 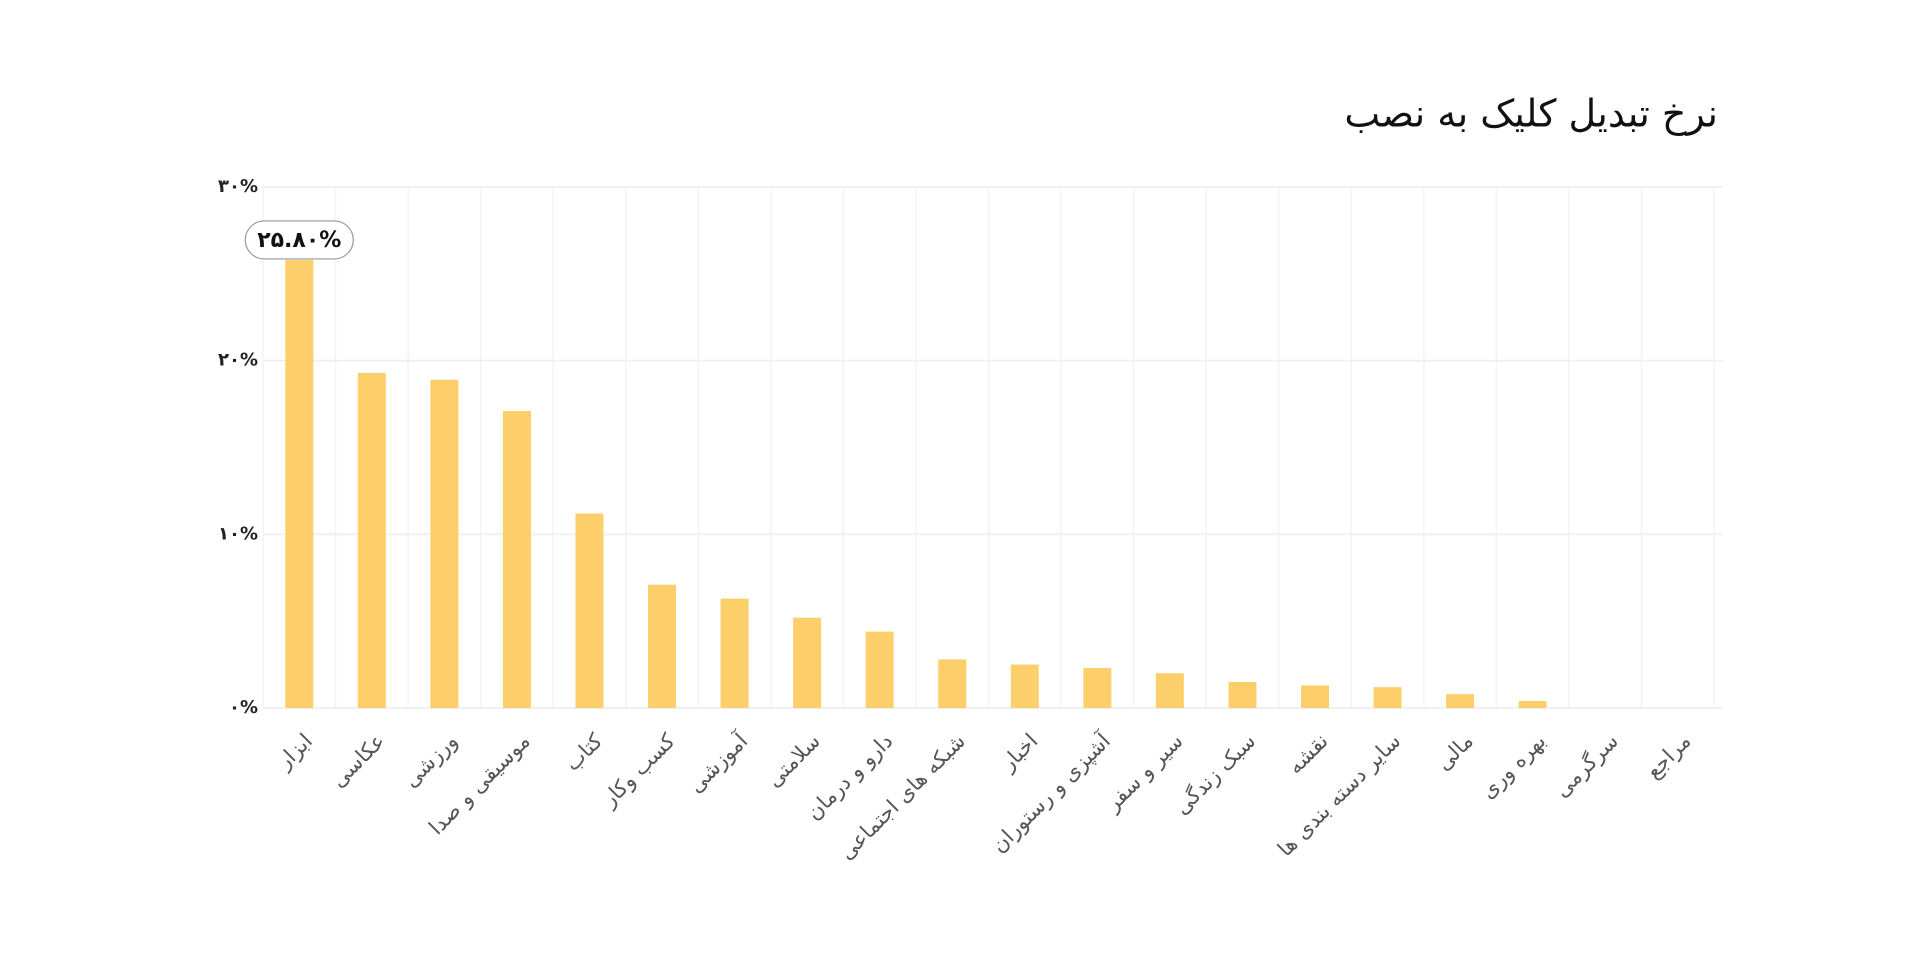 I want to click on x-tick-label: اخبار, so click(x=1018, y=752).